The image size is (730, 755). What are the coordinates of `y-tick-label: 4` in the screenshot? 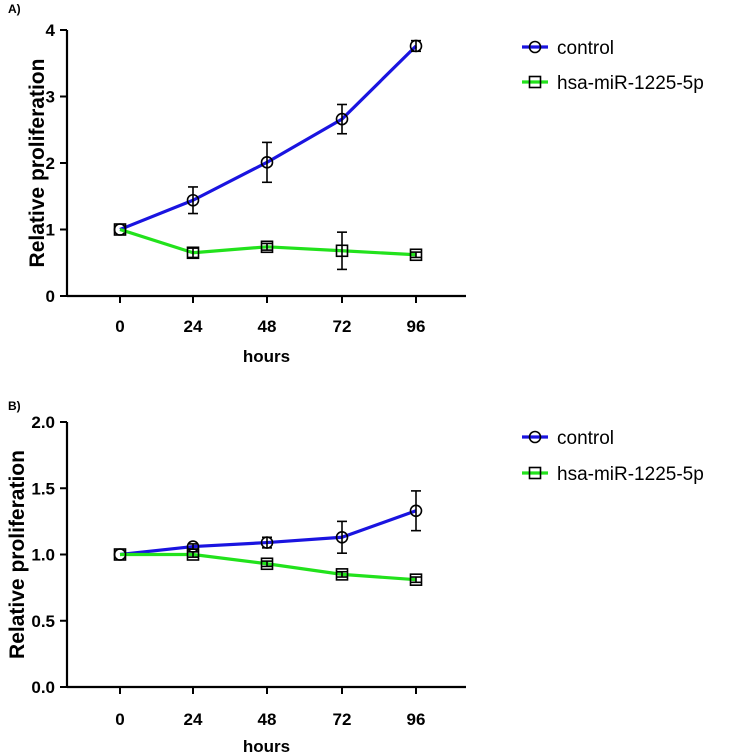 It's located at (51, 30).